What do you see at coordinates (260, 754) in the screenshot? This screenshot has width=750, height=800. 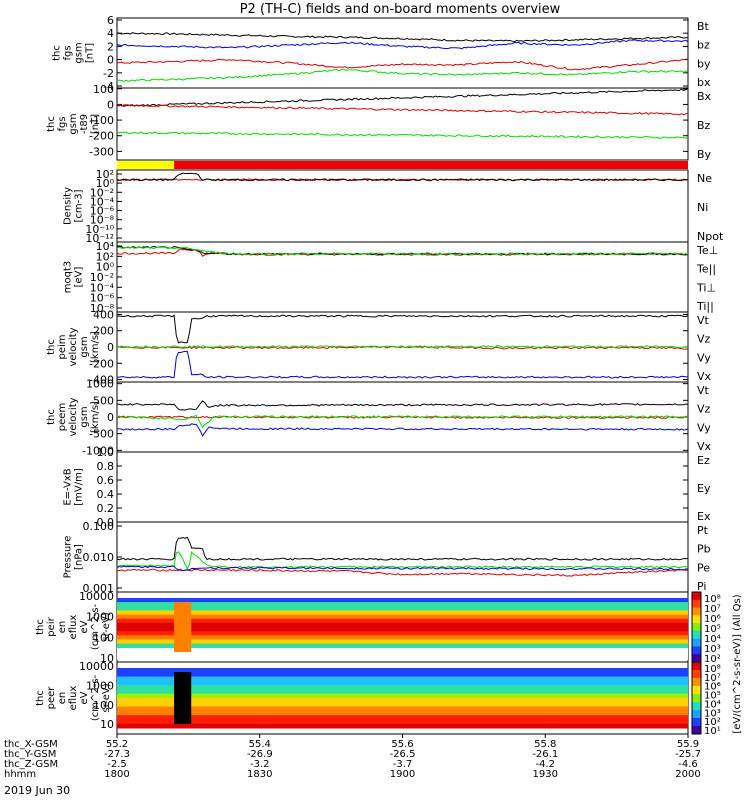 I see `x-tick-label: -26.9` at bounding box center [260, 754].